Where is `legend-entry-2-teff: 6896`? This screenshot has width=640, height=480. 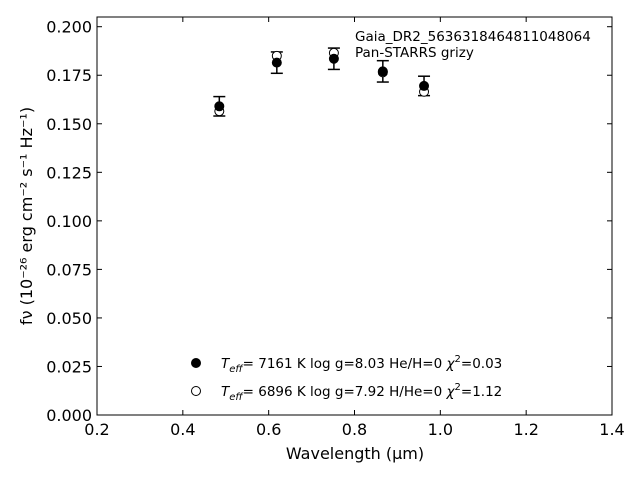
legend-entry-2-teff: 6896 is located at coordinates (275, 392).